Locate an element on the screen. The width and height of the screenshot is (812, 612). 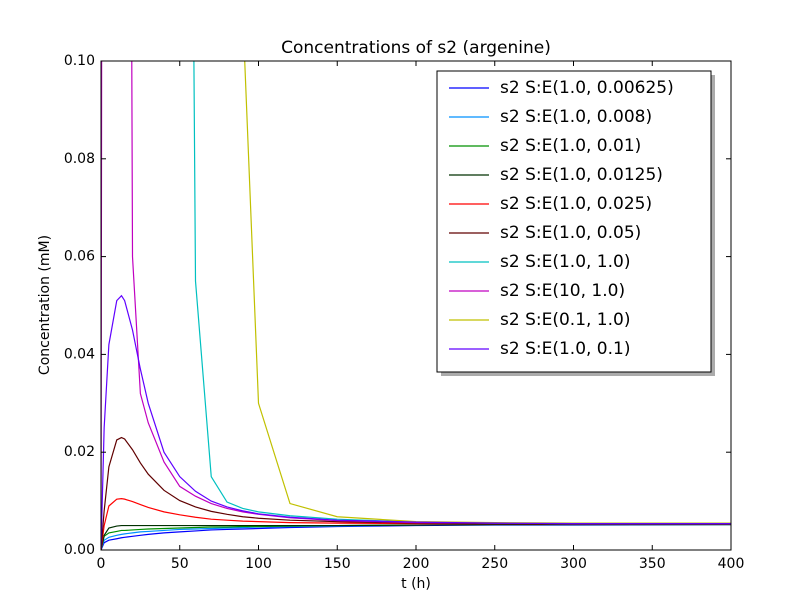
y-axis-label: Concentration (mM) is located at coordinates (45, 305).